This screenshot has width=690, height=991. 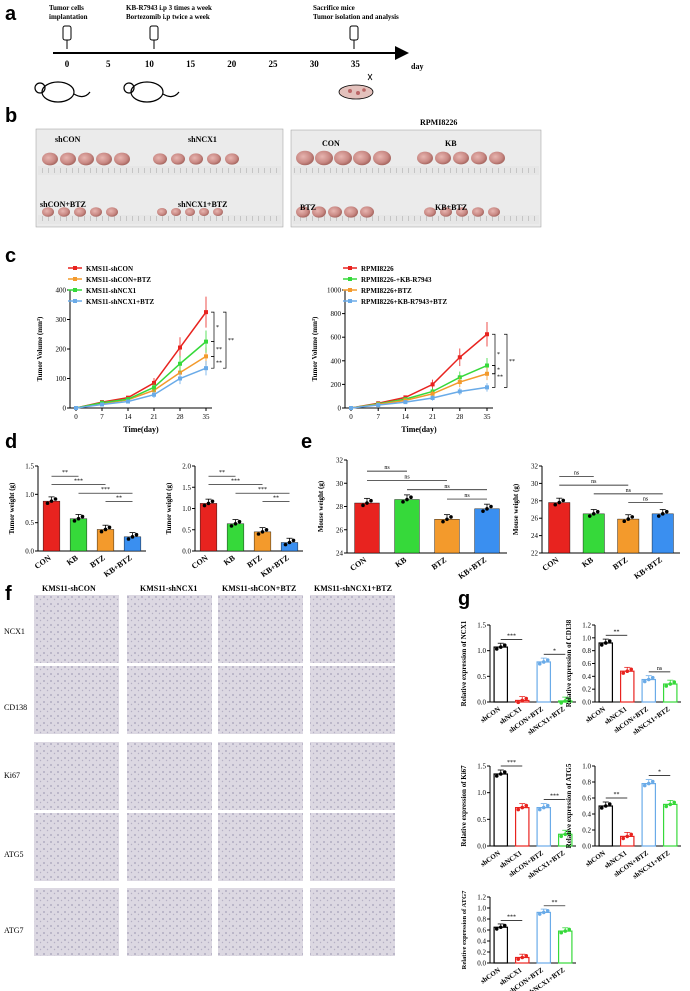 What do you see at coordinates (191, 64) in the screenshot?
I see `timeline-tick-label: 15` at bounding box center [191, 64].